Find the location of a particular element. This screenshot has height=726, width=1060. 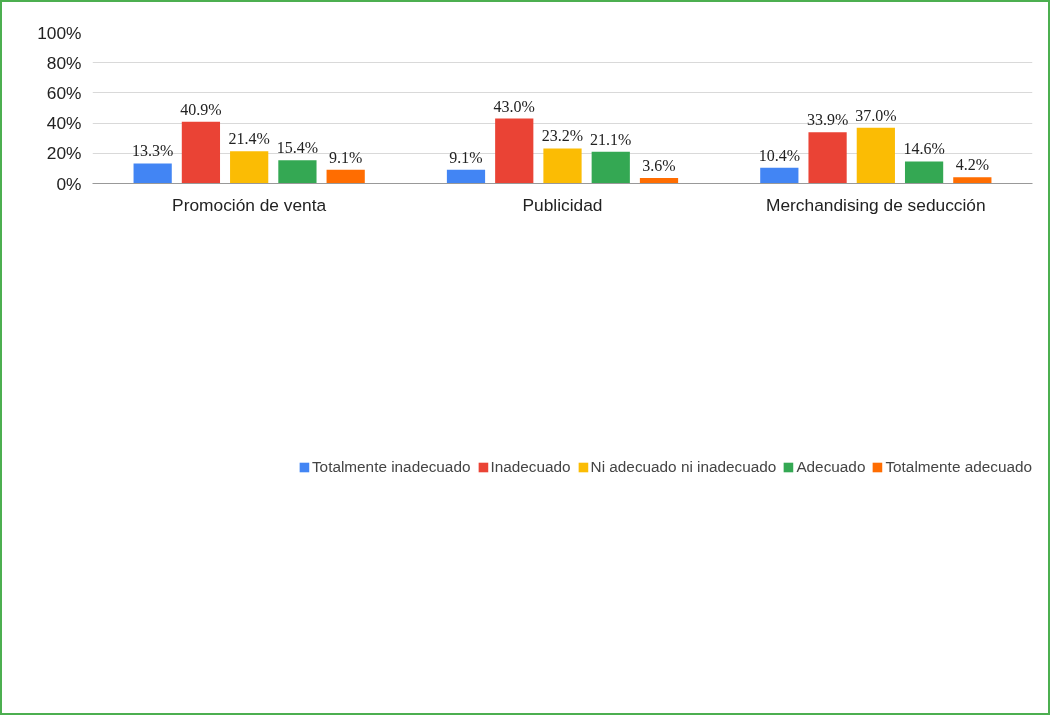

legend-label: Inadecuado is located at coordinates (530, 467).